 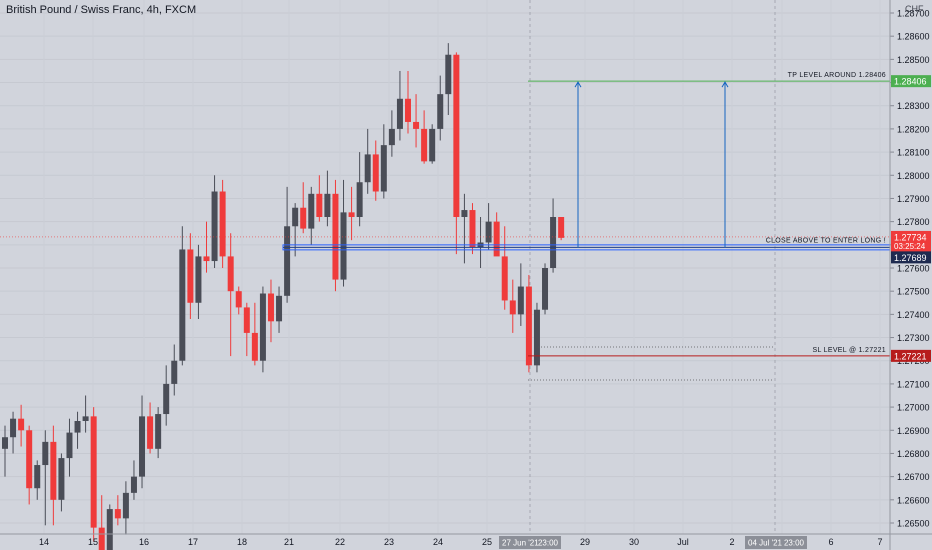 I want to click on x-tick-label: 25, so click(x=487, y=542).